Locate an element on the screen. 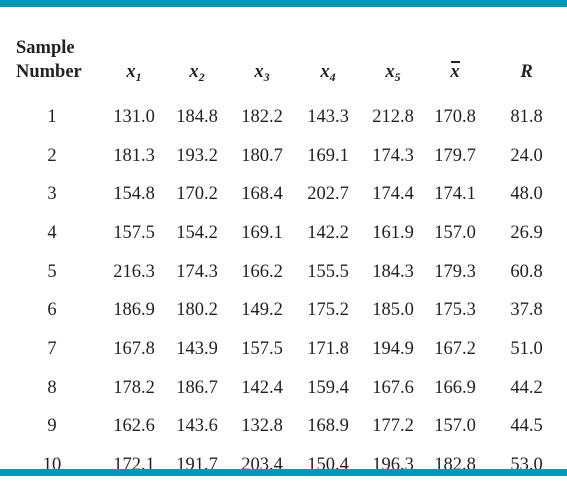 This screenshot has width=567, height=486. value-cell: 154.8 is located at coordinates (134, 194).